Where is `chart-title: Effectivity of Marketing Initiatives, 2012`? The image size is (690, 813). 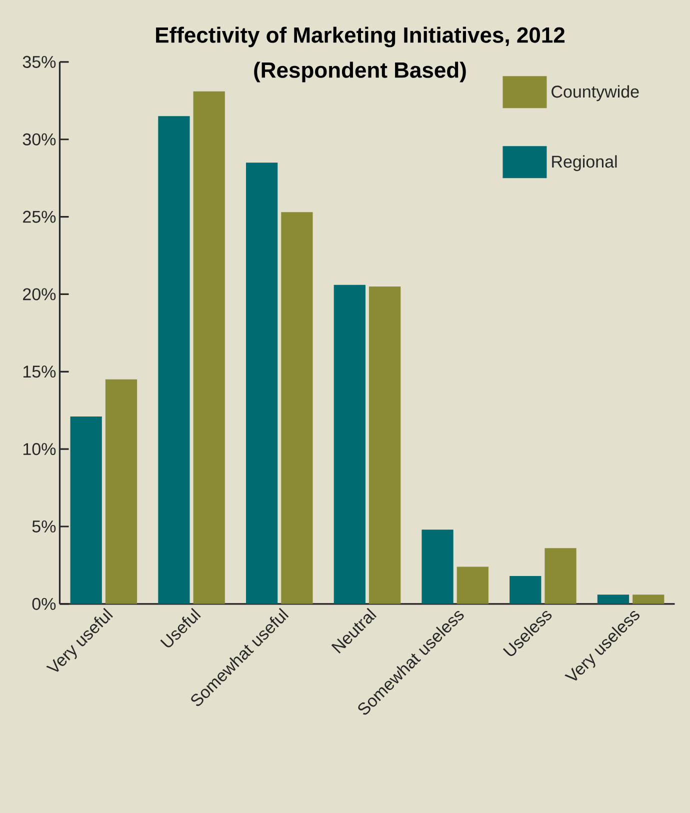 chart-title: Effectivity of Marketing Initiatives, 2012 is located at coordinates (360, 37).